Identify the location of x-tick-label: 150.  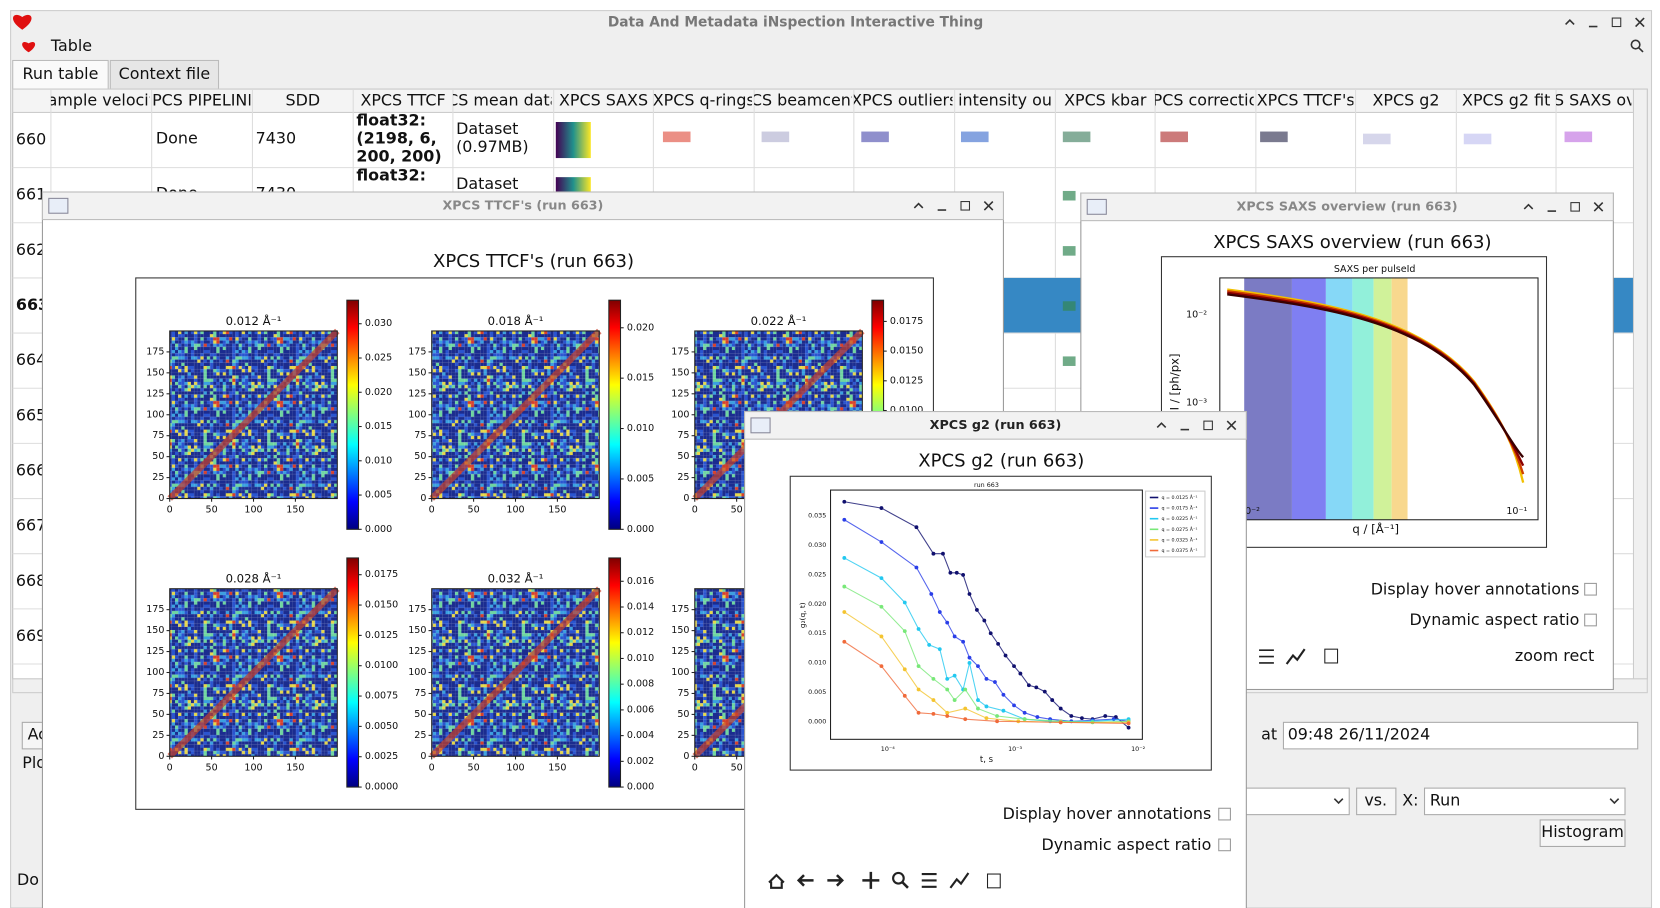
(557, 767).